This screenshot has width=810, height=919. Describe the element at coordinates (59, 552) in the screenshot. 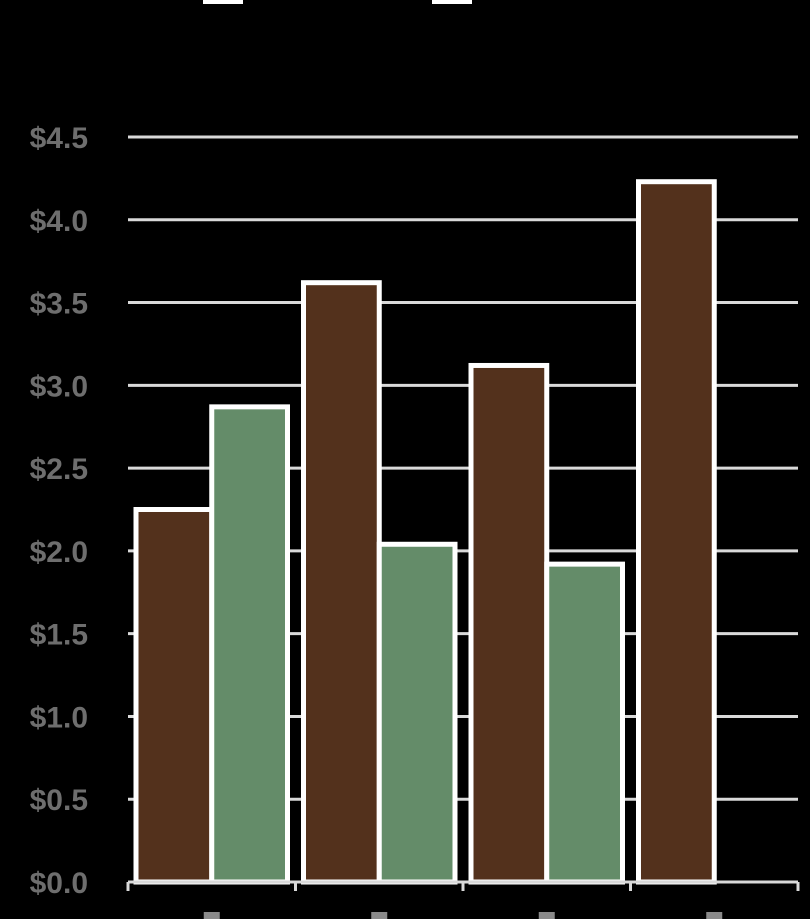

I see `y-tick-label: $2.0` at that location.